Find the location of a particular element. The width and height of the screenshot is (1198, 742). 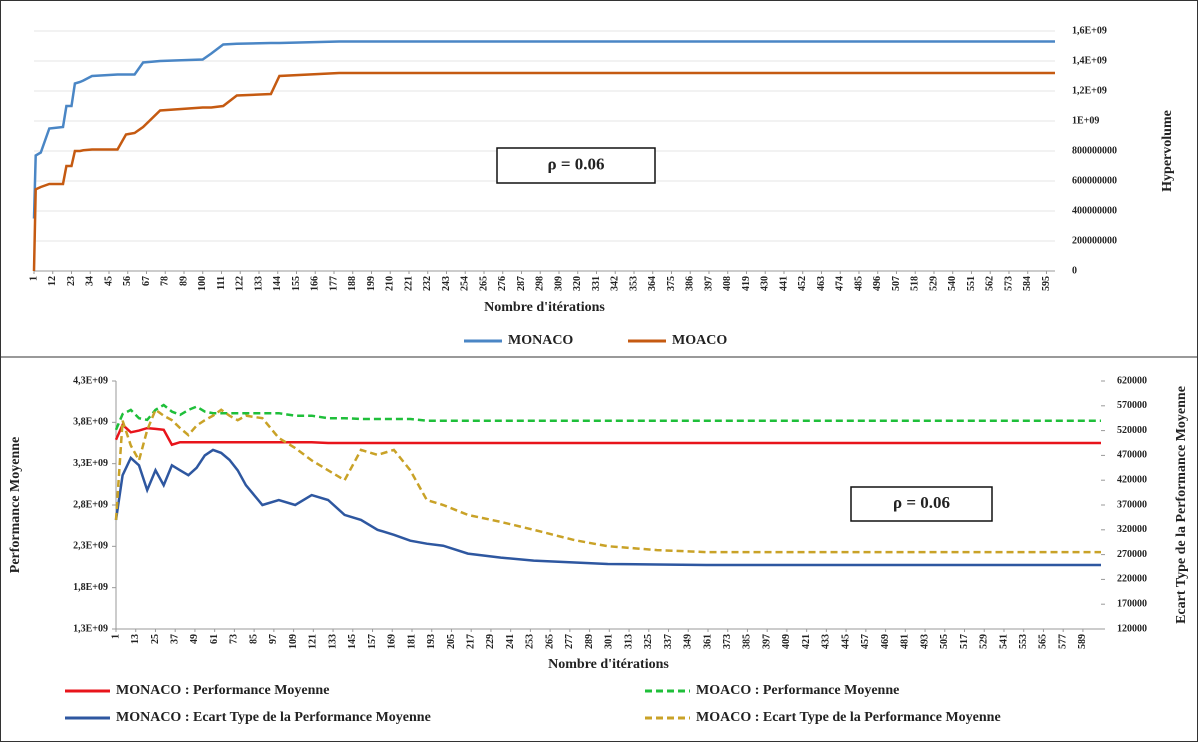

x-tick-label: 177 is located at coordinates (333, 283).